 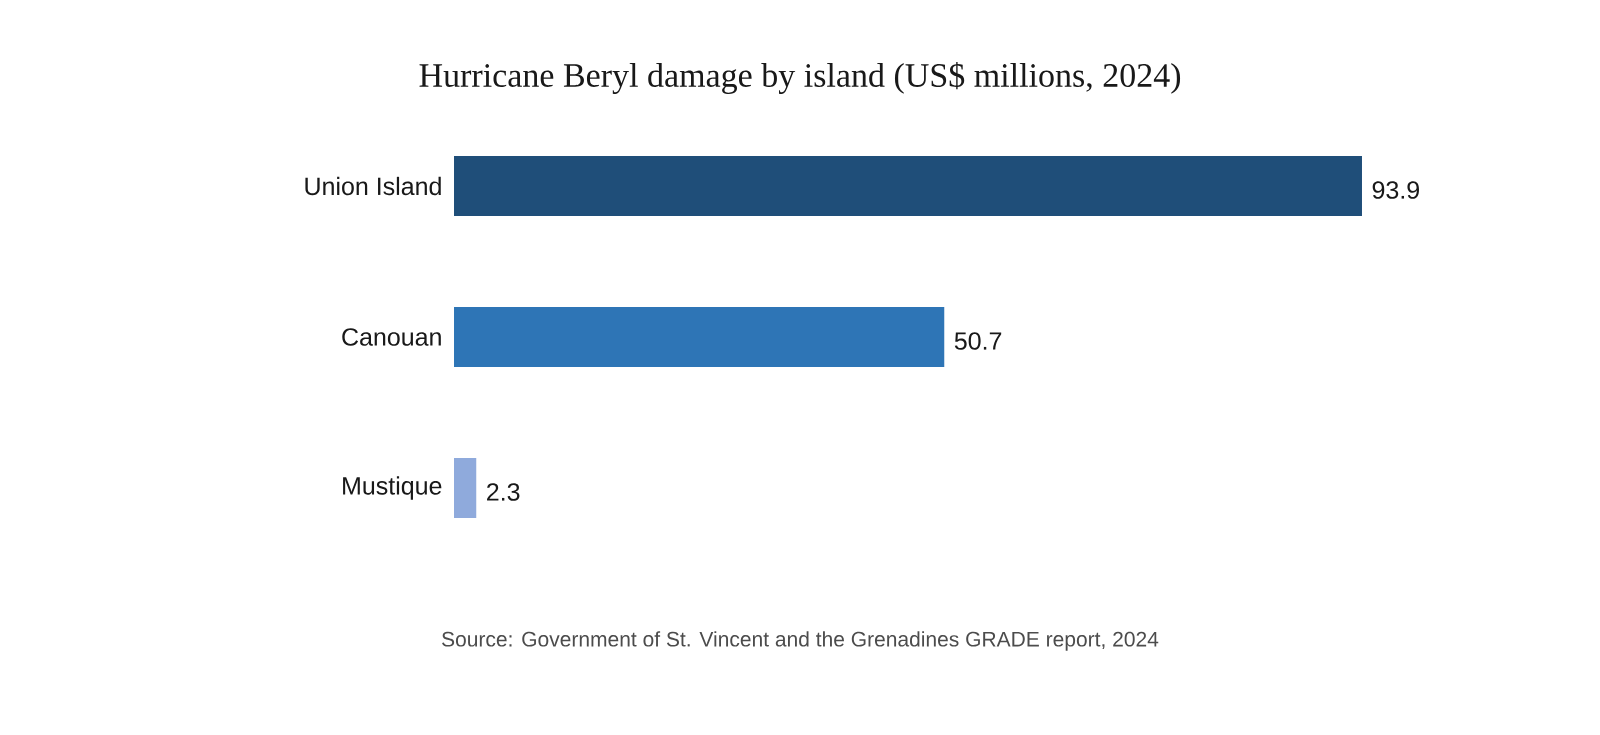 What do you see at coordinates (1395, 190) in the screenshot?
I see `data-label: 93.9` at bounding box center [1395, 190].